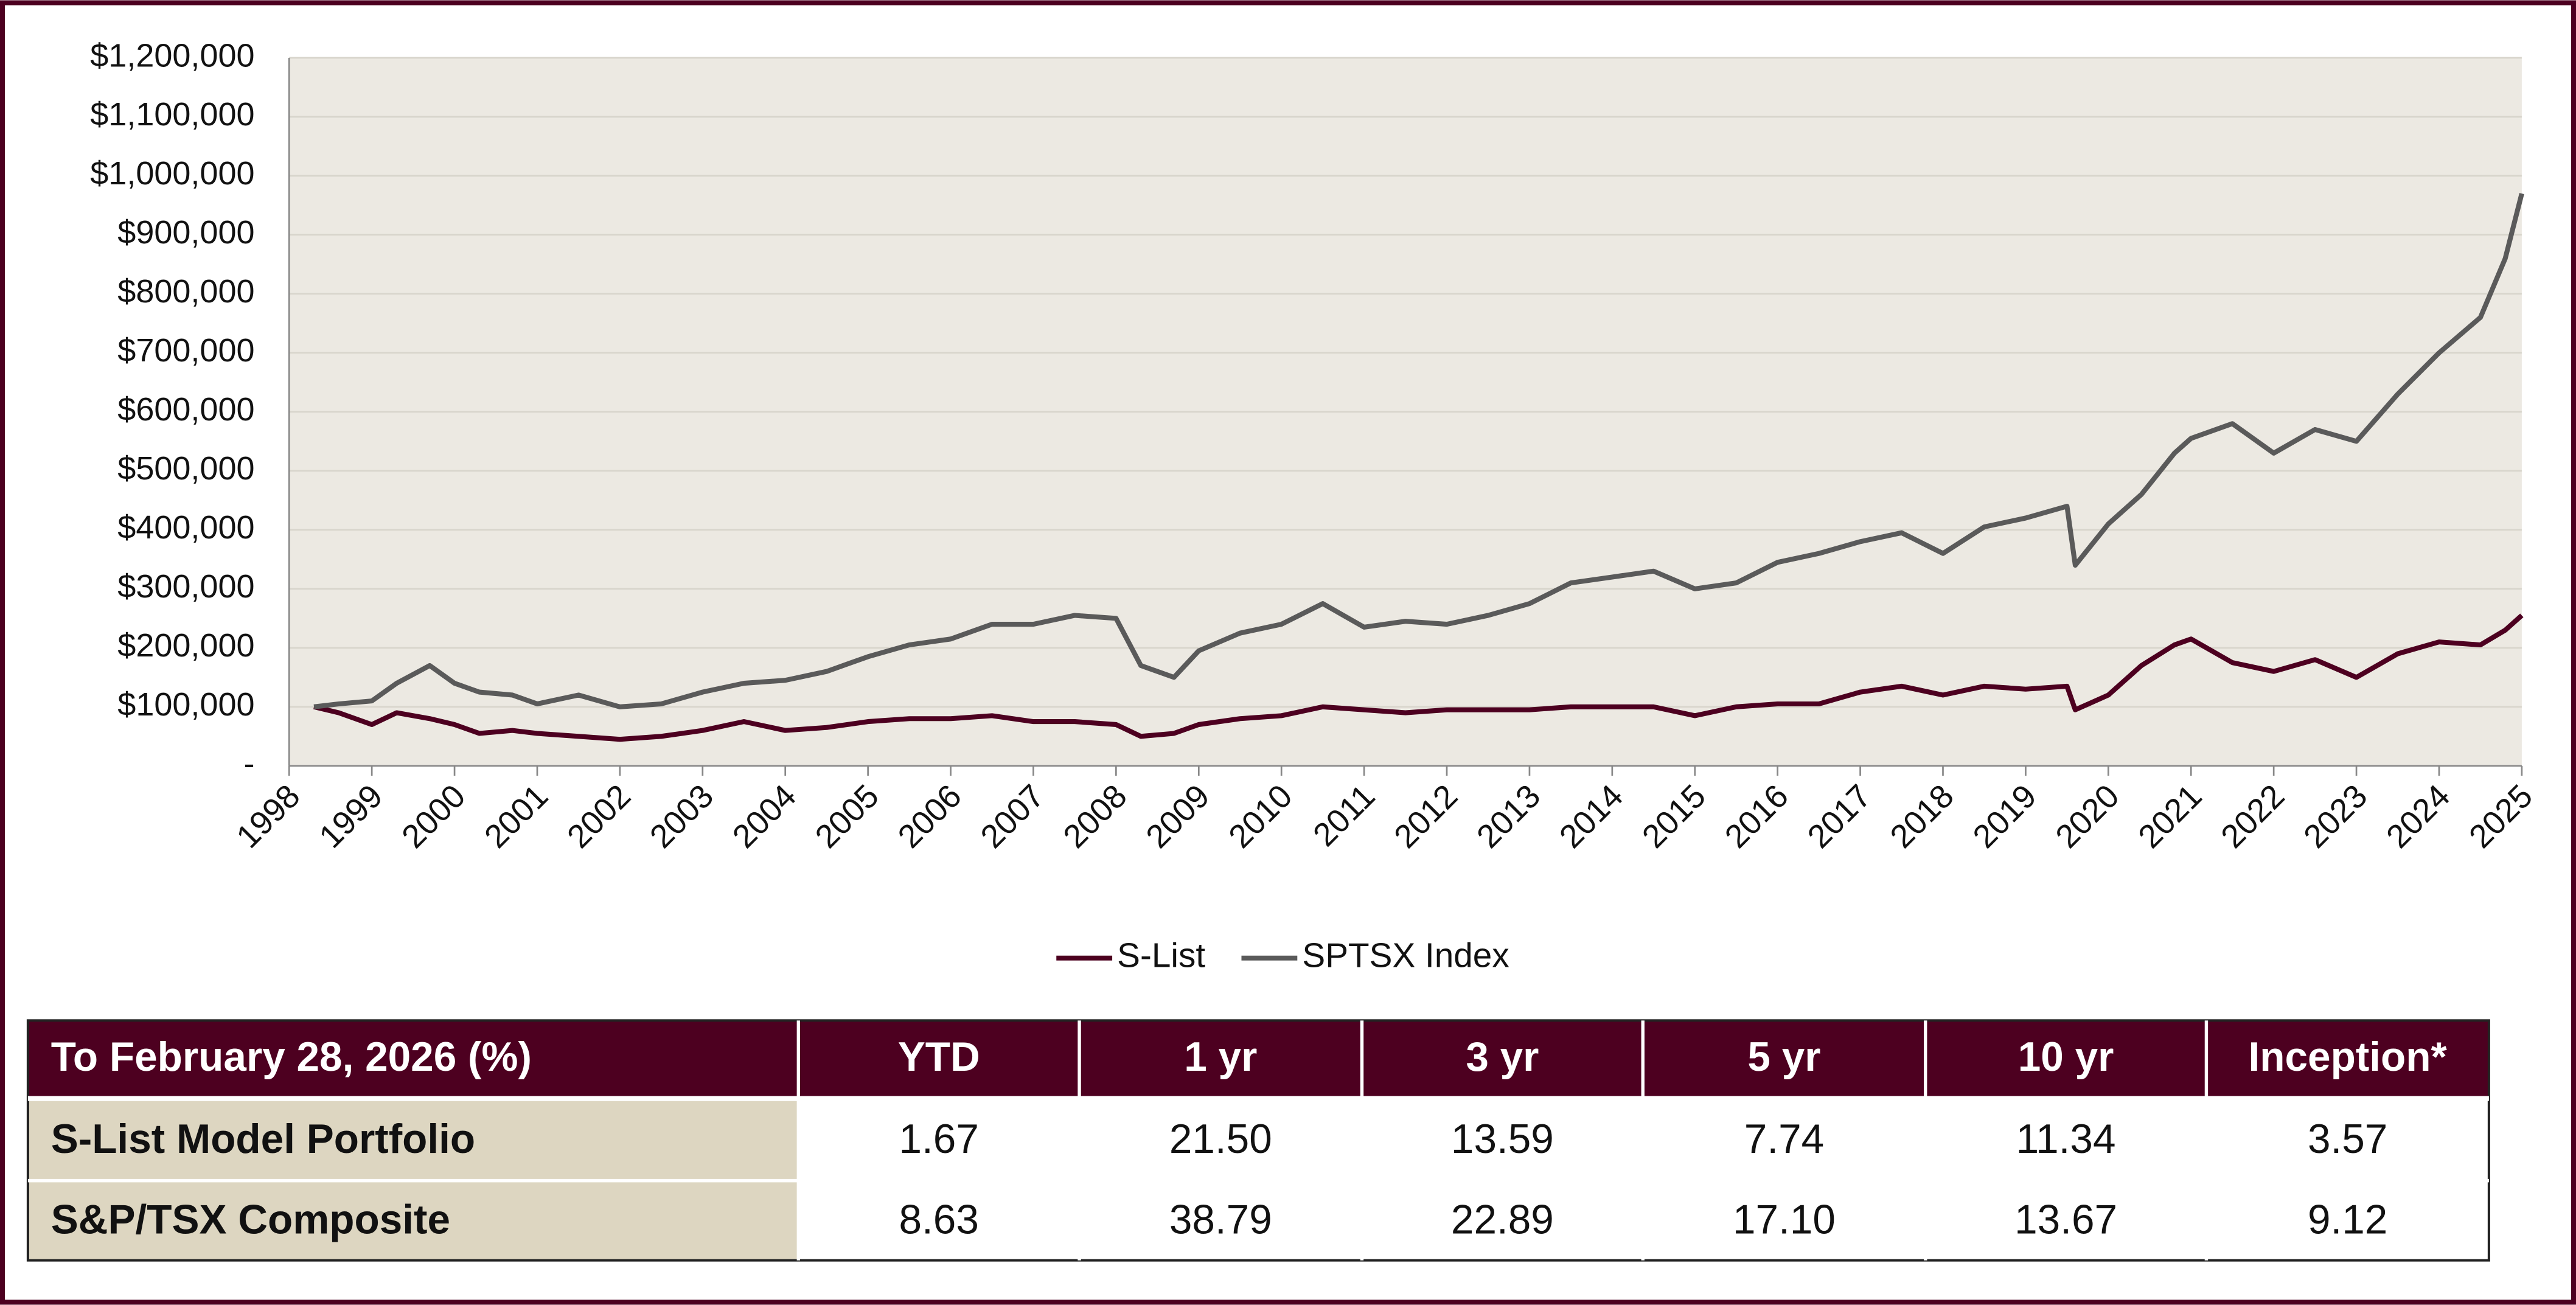  What do you see at coordinates (939, 1220) in the screenshot?
I see `table-cell: 8.63` at bounding box center [939, 1220].